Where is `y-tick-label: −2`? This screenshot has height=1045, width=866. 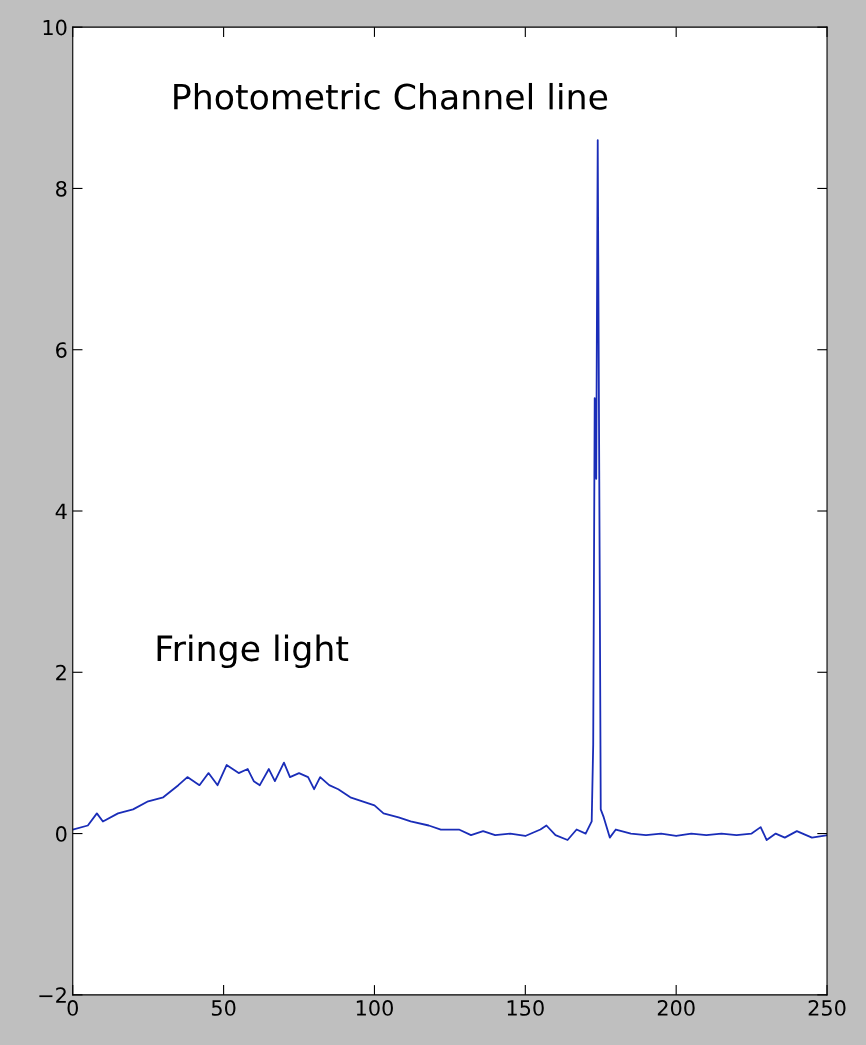
y-tick-label: −2 is located at coordinates (52, 995).